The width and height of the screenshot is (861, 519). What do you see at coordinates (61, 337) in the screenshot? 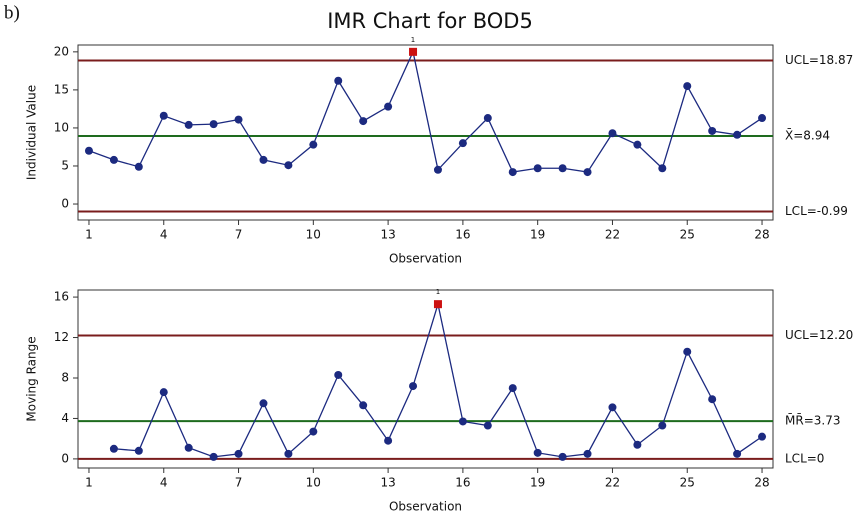
I see `y-tick-label: 12` at bounding box center [61, 337].